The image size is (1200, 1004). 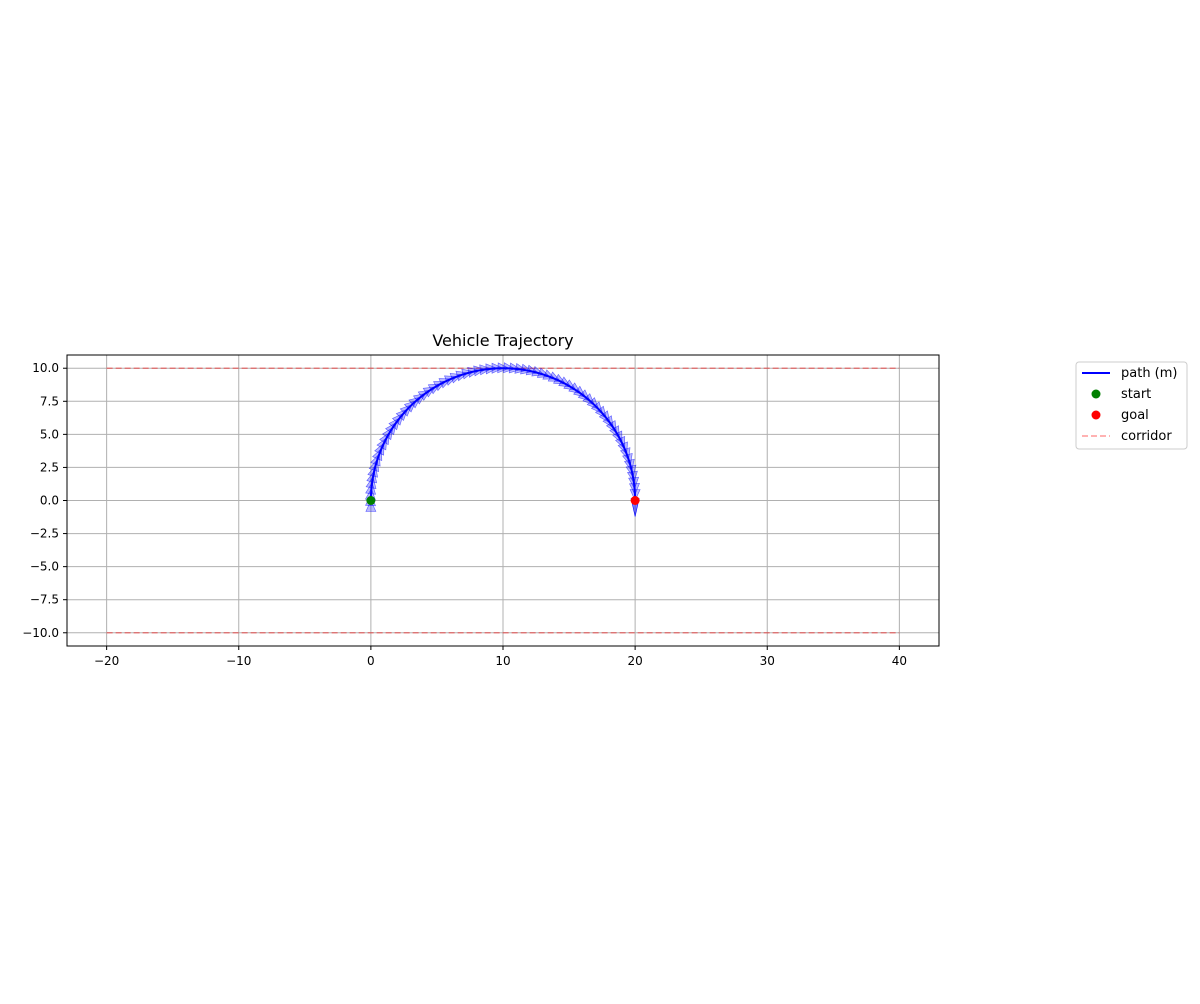 I want to click on x-tick-label: 10, so click(x=502, y=661).